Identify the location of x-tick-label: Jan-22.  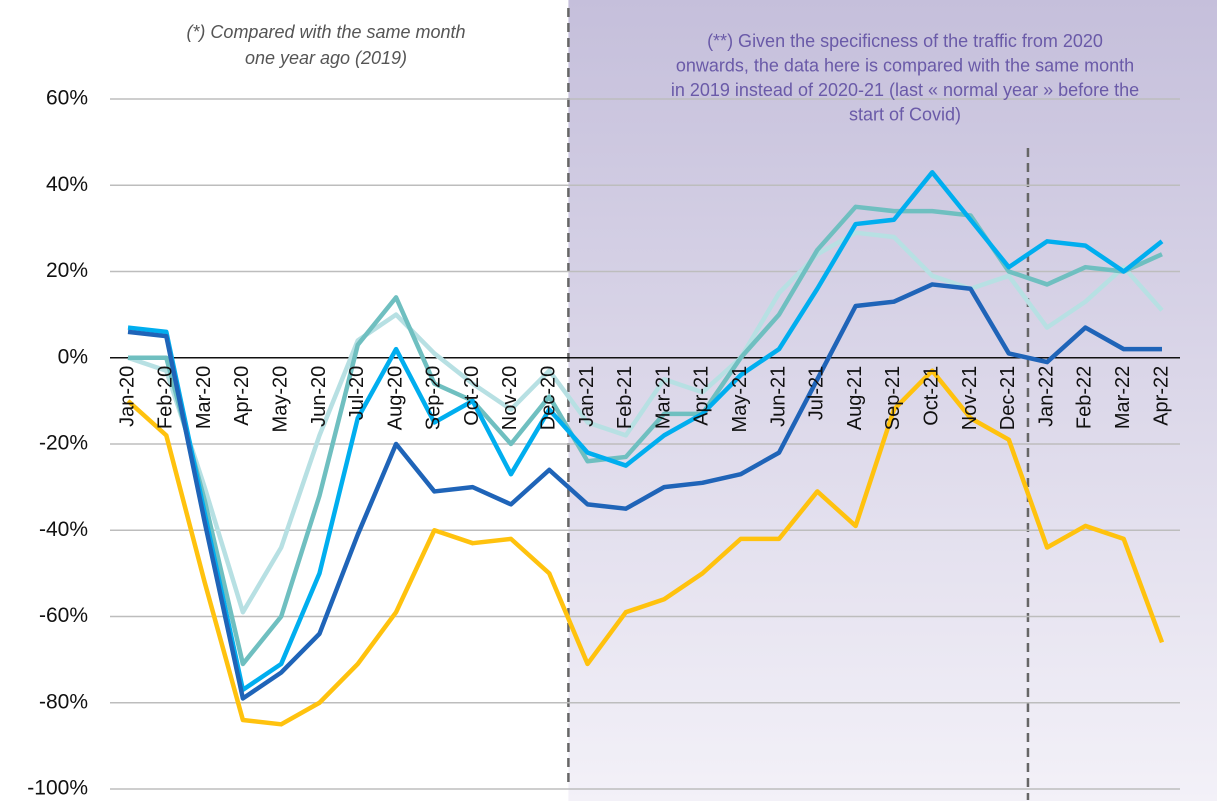
(1046, 396).